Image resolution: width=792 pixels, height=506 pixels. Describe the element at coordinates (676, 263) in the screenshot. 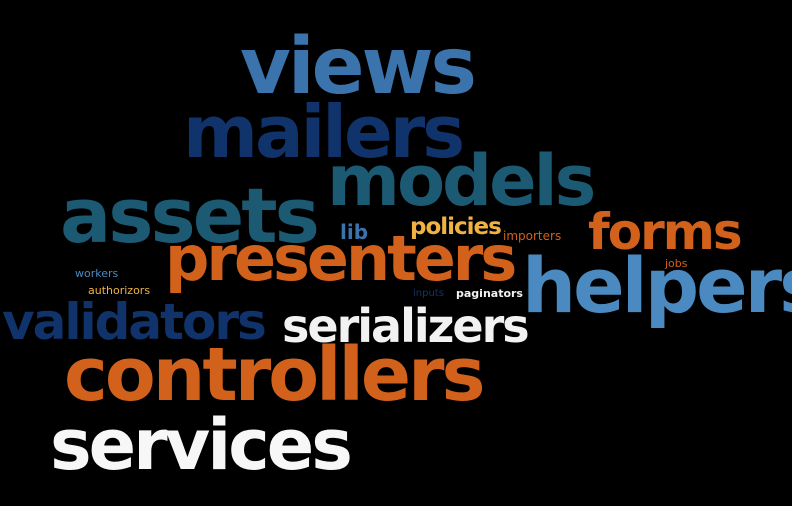

I see `word-jobs: jobs` at that location.